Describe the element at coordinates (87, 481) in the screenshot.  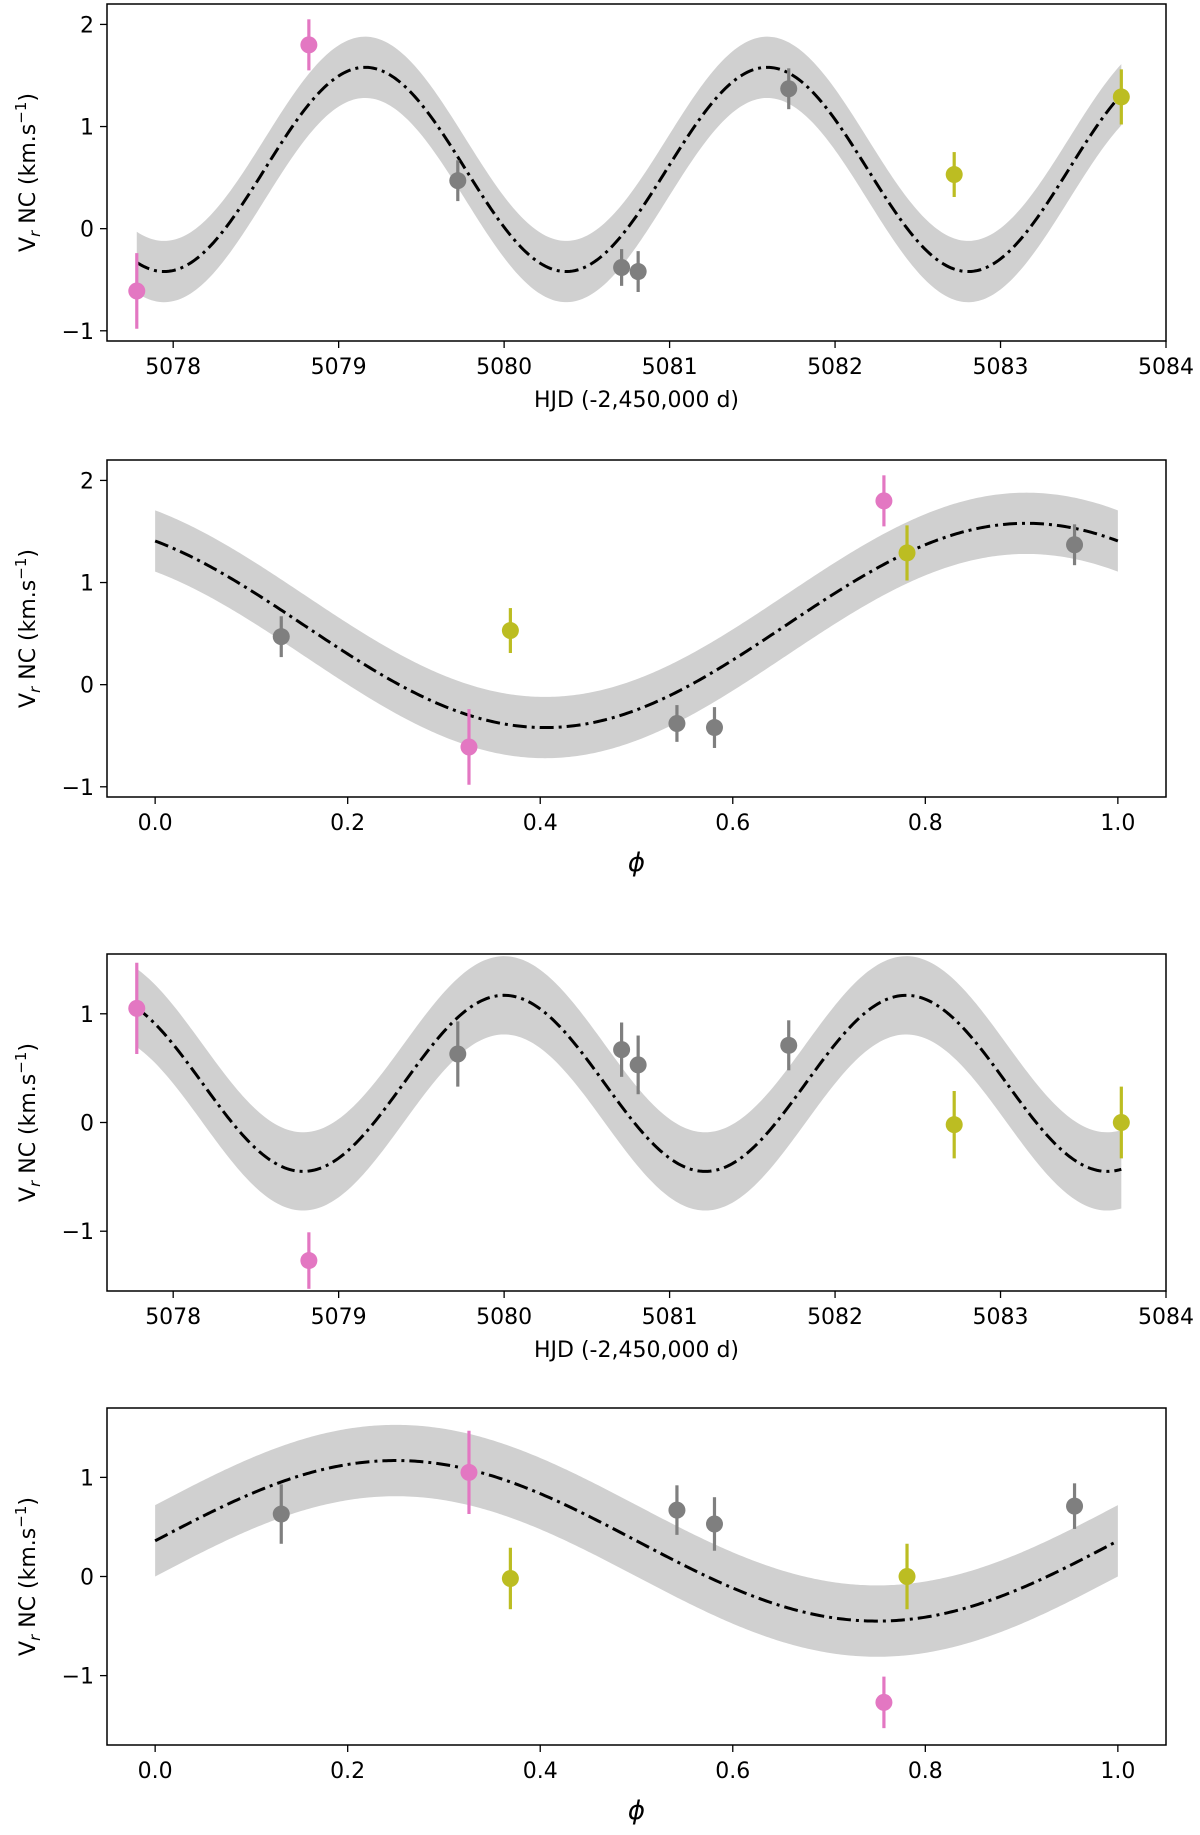
I see `y-tick-label: 2` at that location.